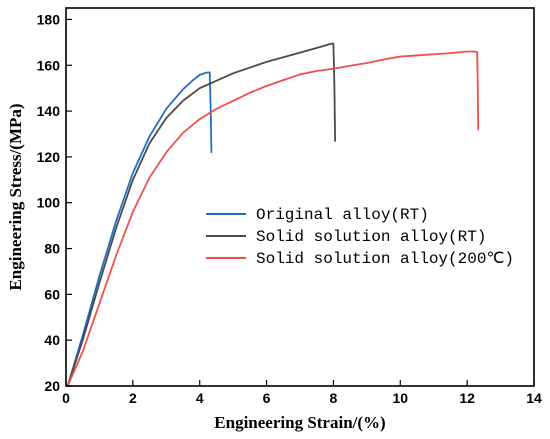 The height and width of the screenshot is (439, 550). Describe the element at coordinates (49, 19) in the screenshot. I see `y-tick-label: 180` at that location.